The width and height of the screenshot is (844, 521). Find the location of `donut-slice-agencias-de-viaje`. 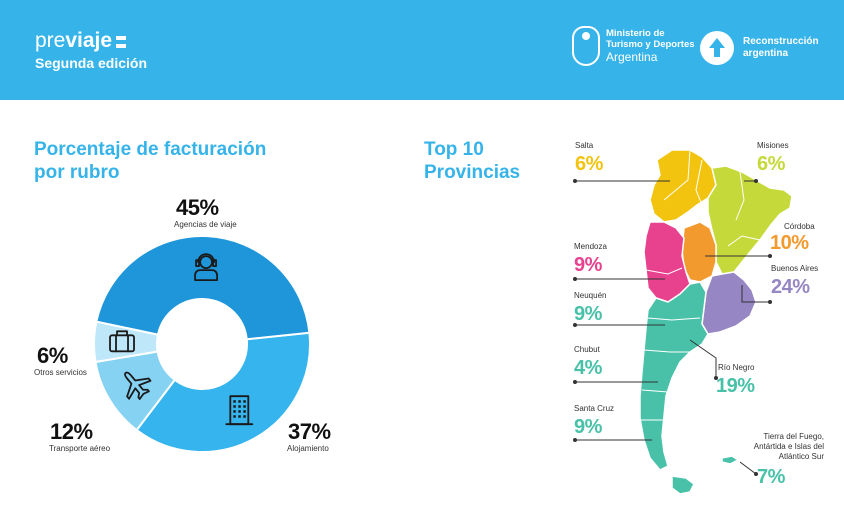

donut-slice-agencias-de-viaje is located at coordinates (203, 288).